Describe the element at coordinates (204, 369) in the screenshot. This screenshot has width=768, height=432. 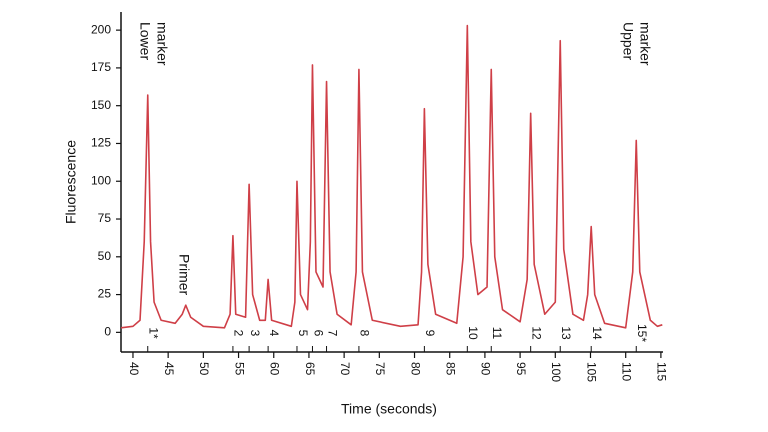
I see `x-tick-label: 50` at that location.